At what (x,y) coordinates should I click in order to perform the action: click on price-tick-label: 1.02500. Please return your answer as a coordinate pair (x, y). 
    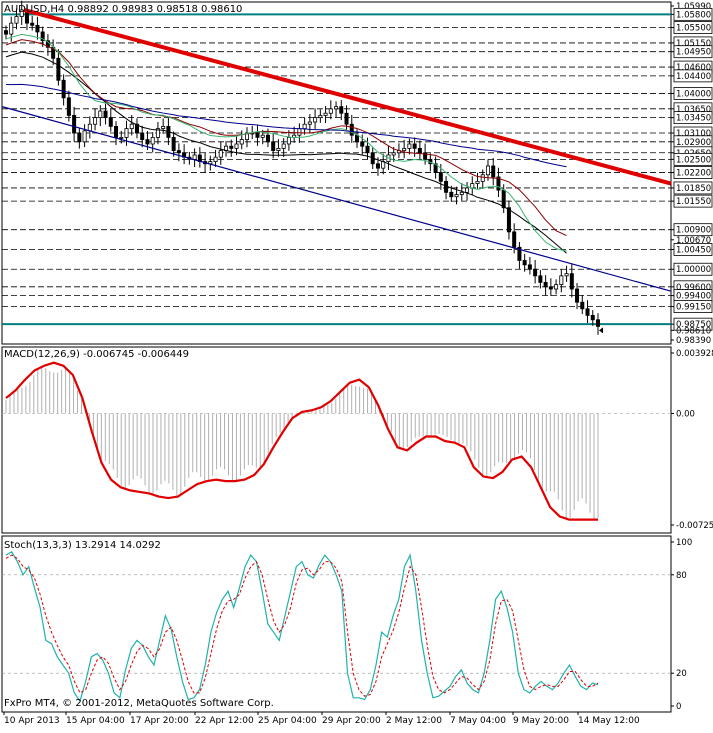
    Looking at the image, I should click on (693, 160).